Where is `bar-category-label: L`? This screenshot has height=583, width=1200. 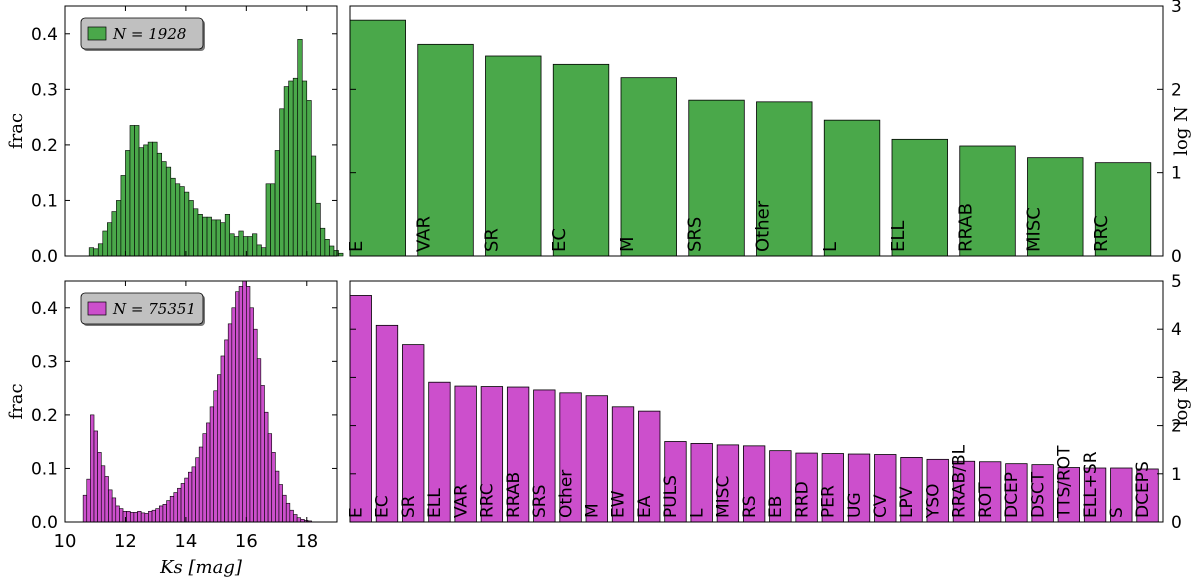
bar-category-label: L is located at coordinates (697, 513).